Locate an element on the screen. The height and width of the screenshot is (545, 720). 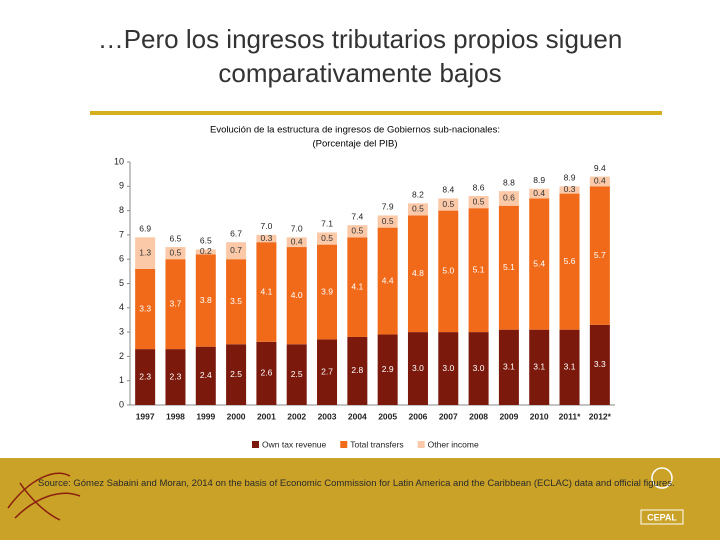
total-label: 7.4 is located at coordinates (357, 216).